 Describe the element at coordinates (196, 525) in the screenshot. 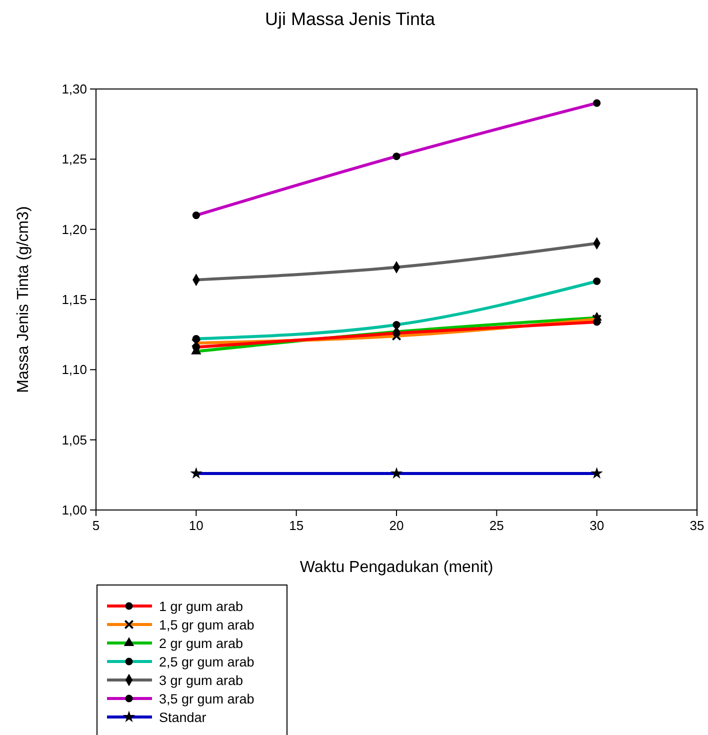

I see `x-tick-label: 10` at that location.